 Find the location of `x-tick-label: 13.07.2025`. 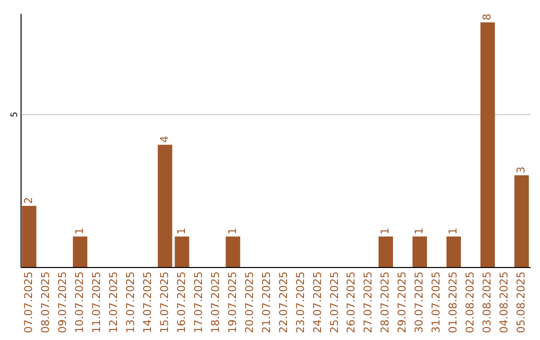

x-tick-label: 13.07.2025 is located at coordinates (130, 302).